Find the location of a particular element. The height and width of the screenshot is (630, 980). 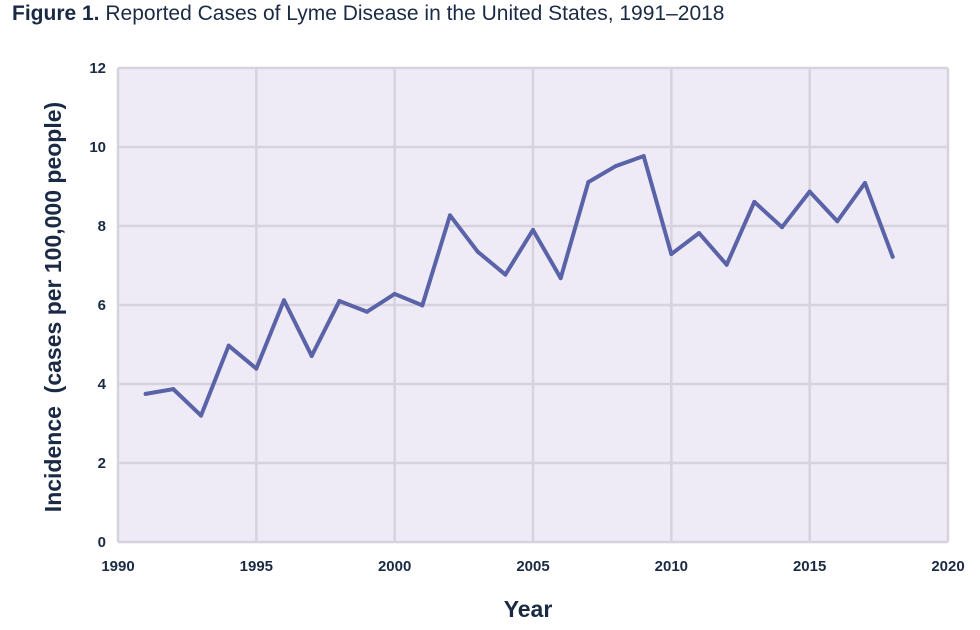

data-point-2007 is located at coordinates (588, 182).